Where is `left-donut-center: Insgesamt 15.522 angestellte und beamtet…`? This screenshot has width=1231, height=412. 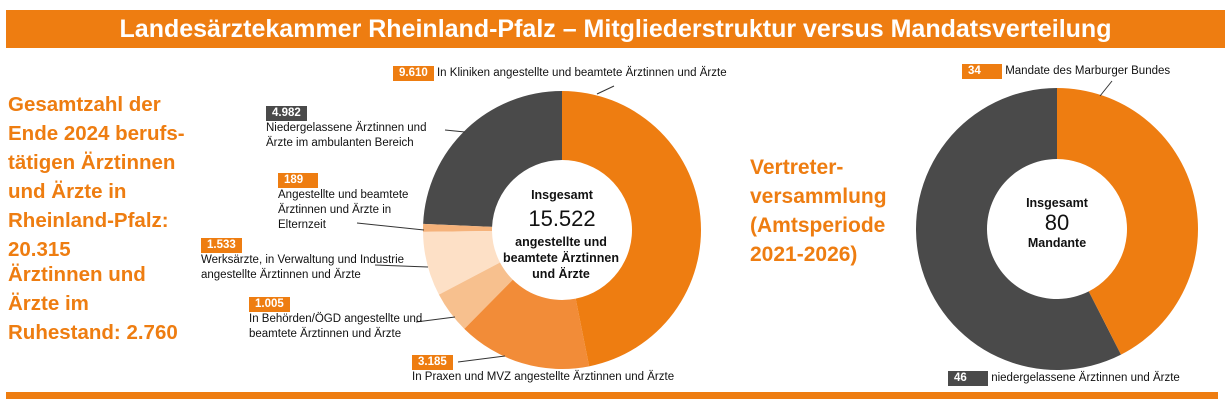
left-donut-center: Insgesamt 15.522 angestellte und beamtet… is located at coordinates (561, 234).